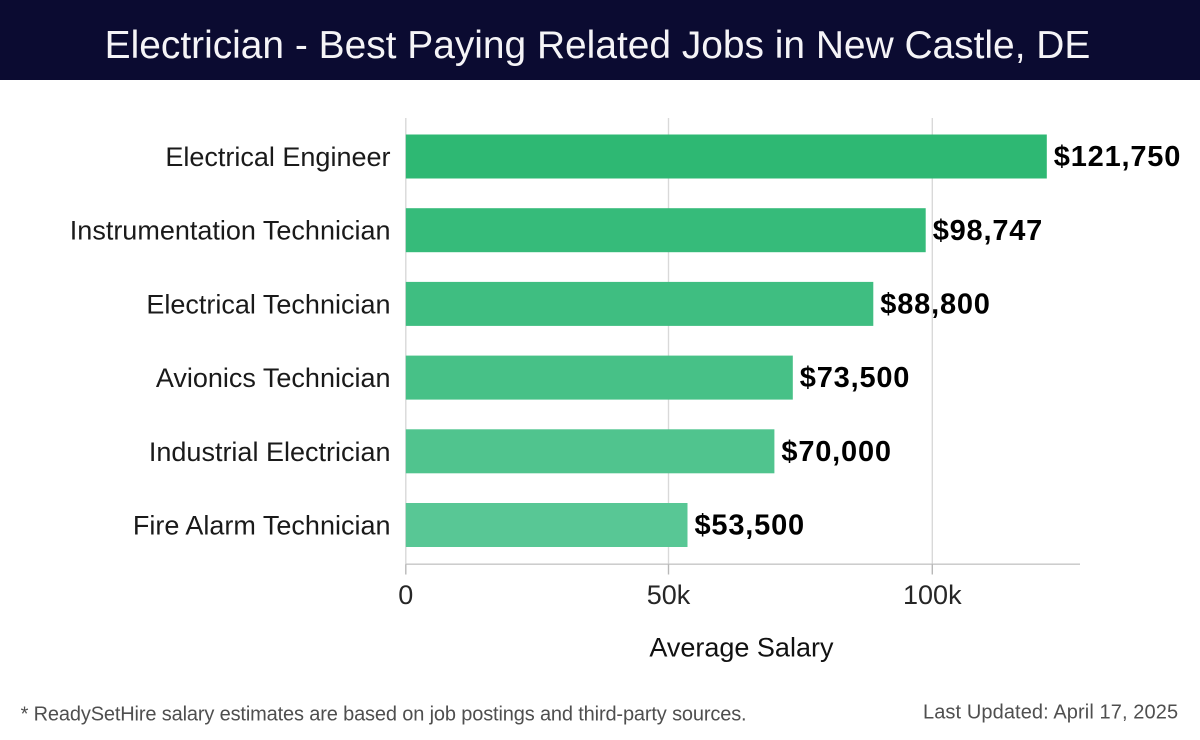 This screenshot has width=1200, height=740. Describe the element at coordinates (988, 231) in the screenshot. I see `svg-text: $98,747` at that location.